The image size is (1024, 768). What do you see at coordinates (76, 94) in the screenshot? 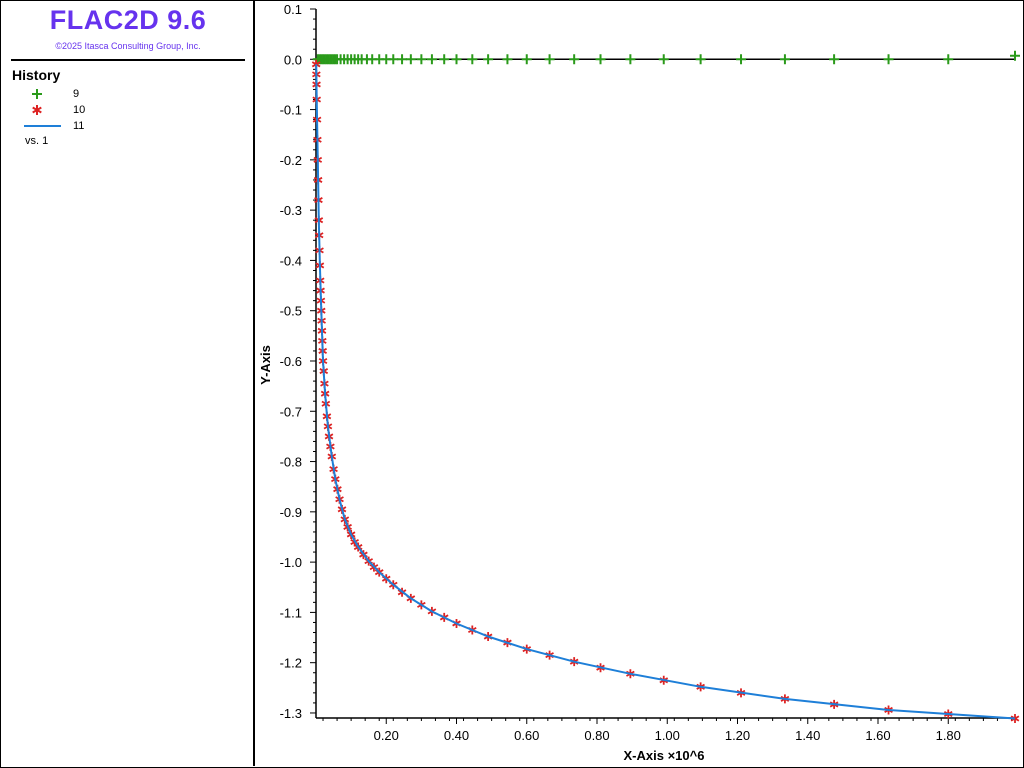
I see `legend-label-9: 9` at bounding box center [76, 94].